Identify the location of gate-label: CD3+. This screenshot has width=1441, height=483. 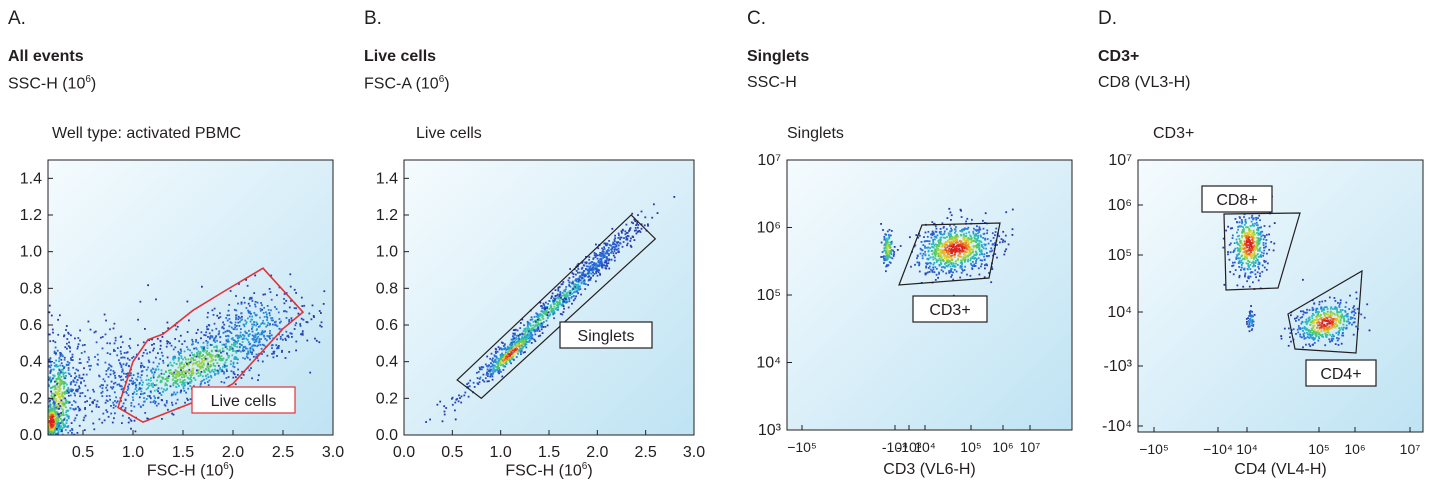
(949, 310).